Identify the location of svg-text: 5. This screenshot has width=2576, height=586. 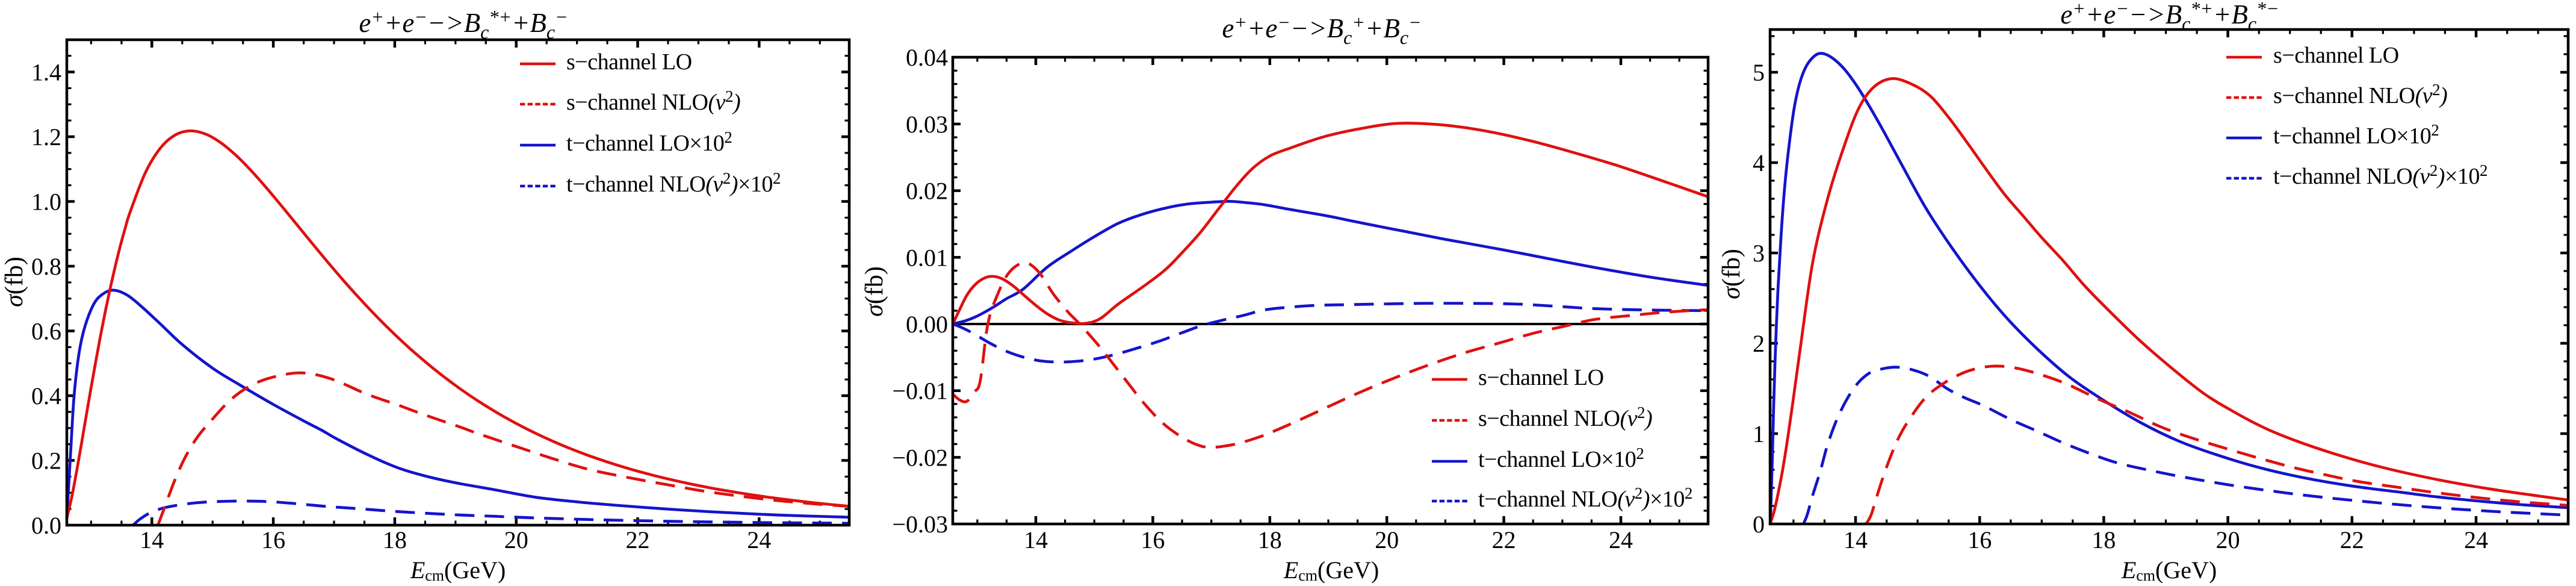
(1759, 72).